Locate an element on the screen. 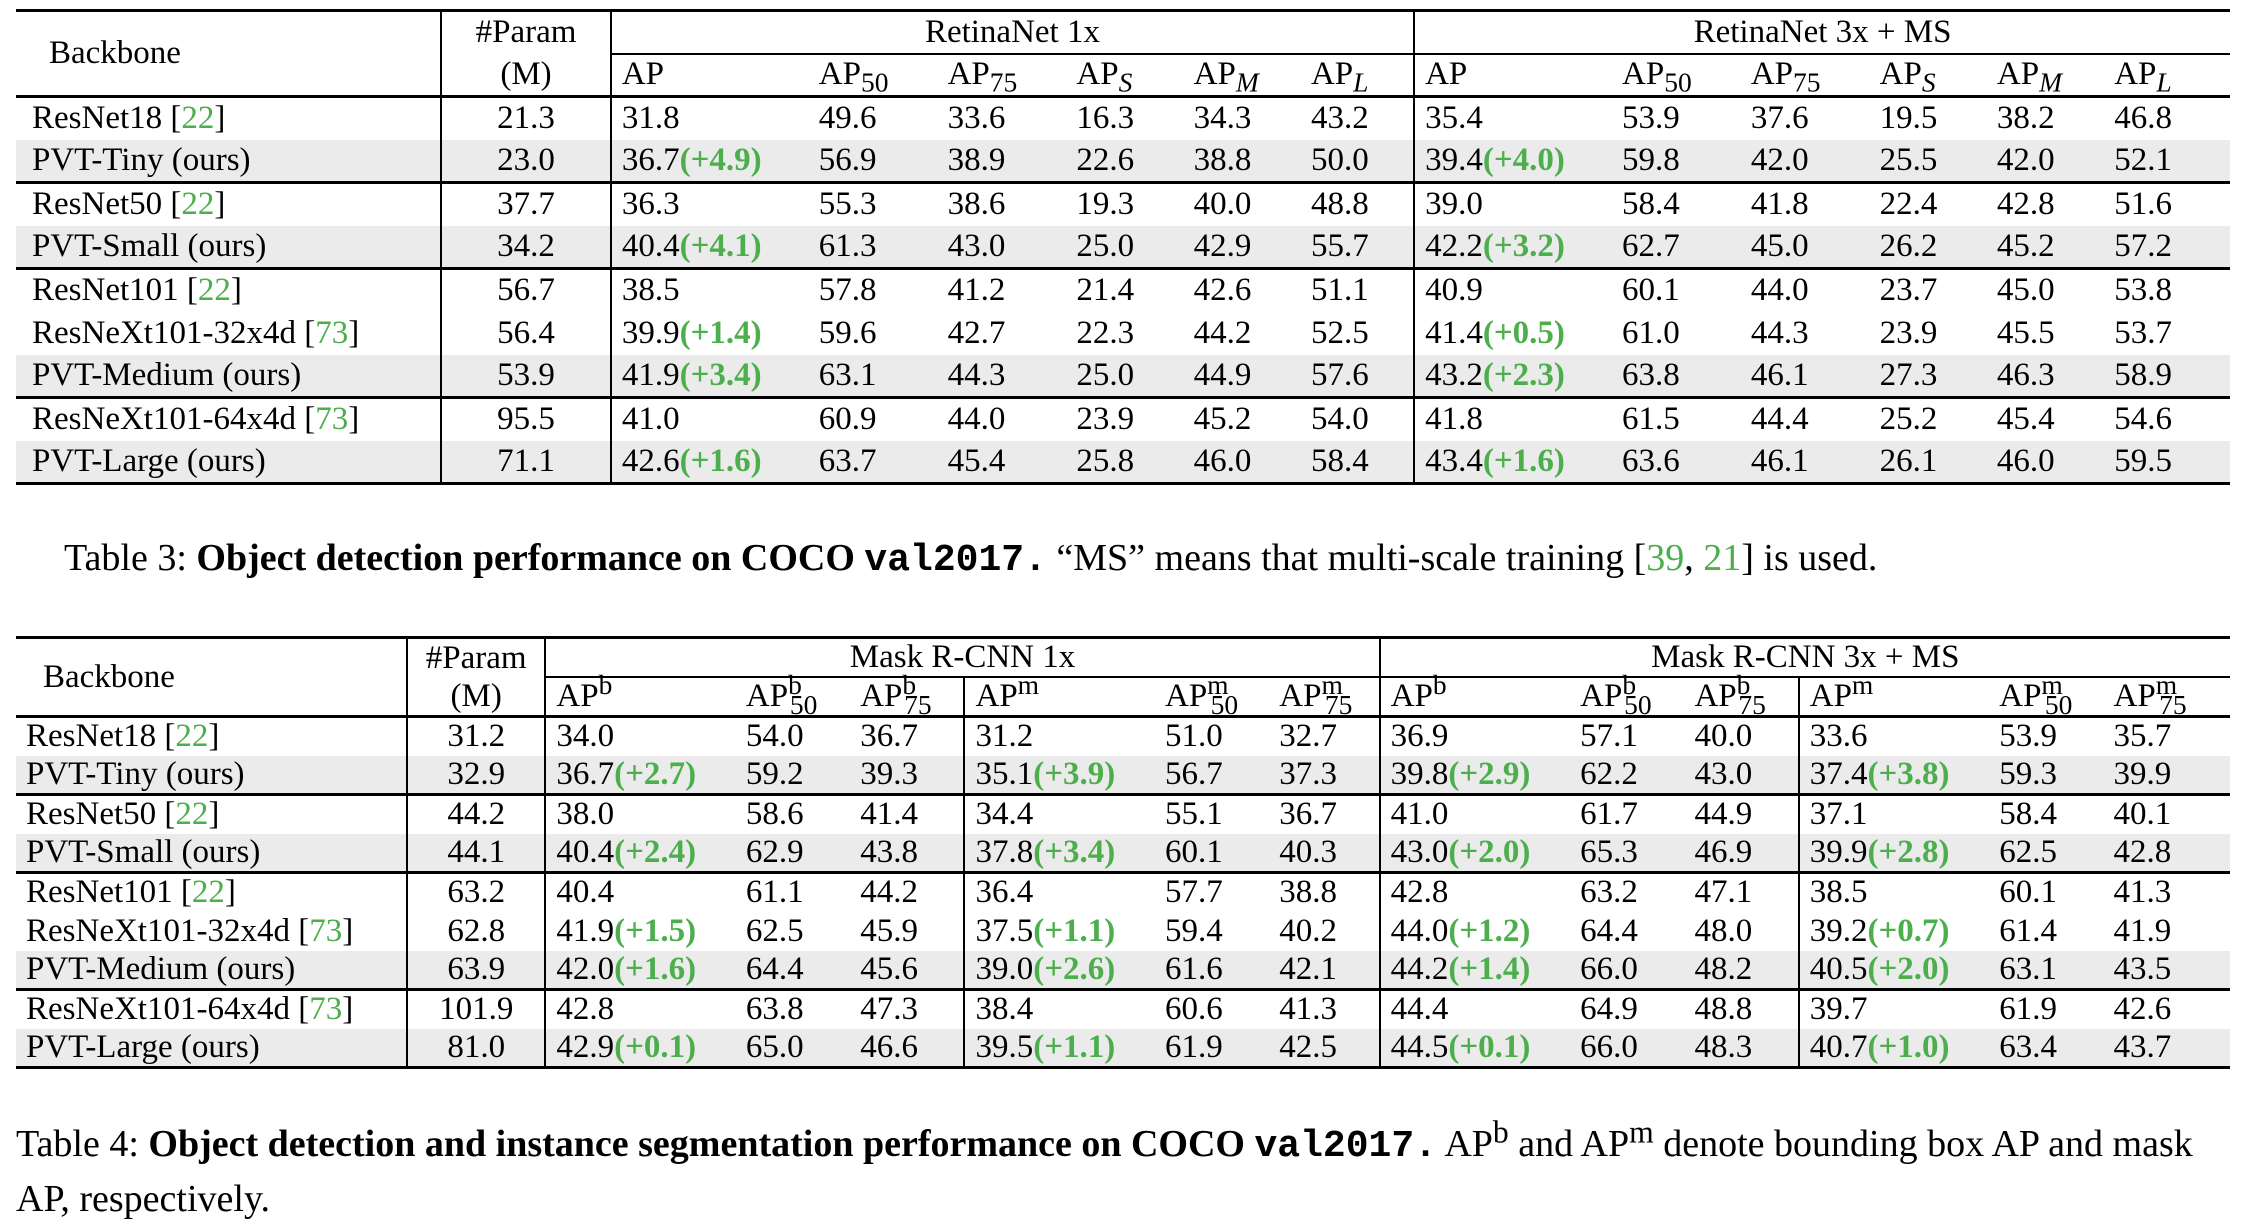 Image resolution: width=2242 pixels, height=1231 pixels. metric-value: 36.4 is located at coordinates (1004, 892).